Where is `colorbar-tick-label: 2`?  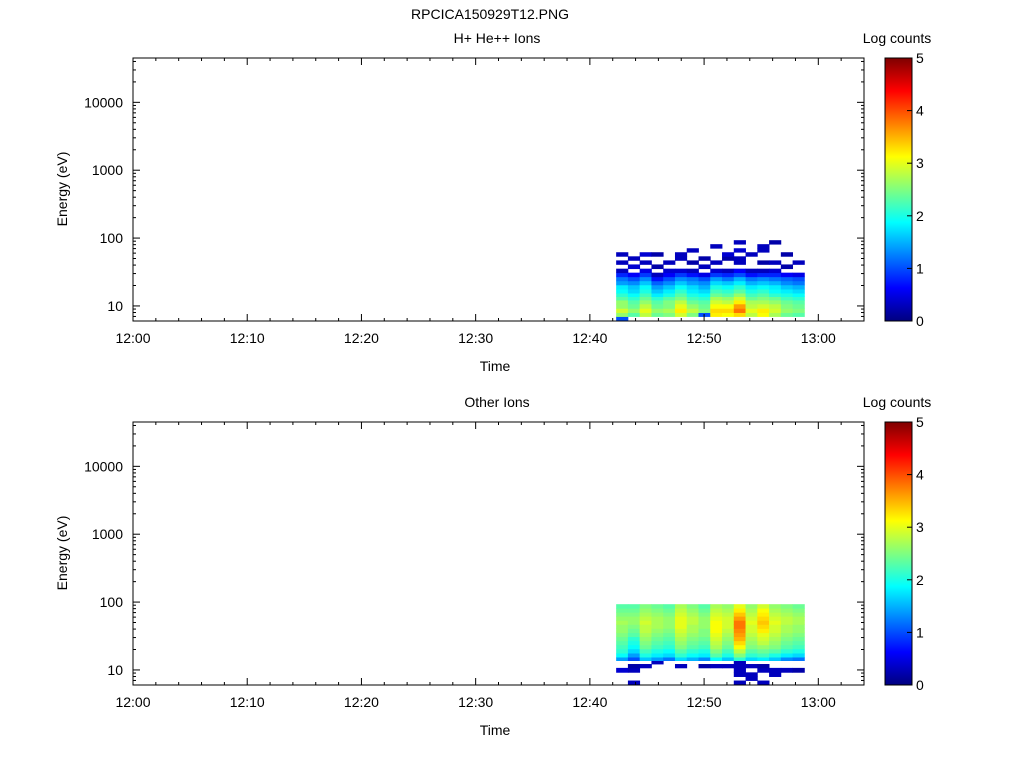
colorbar-tick-label: 2 is located at coordinates (920, 580).